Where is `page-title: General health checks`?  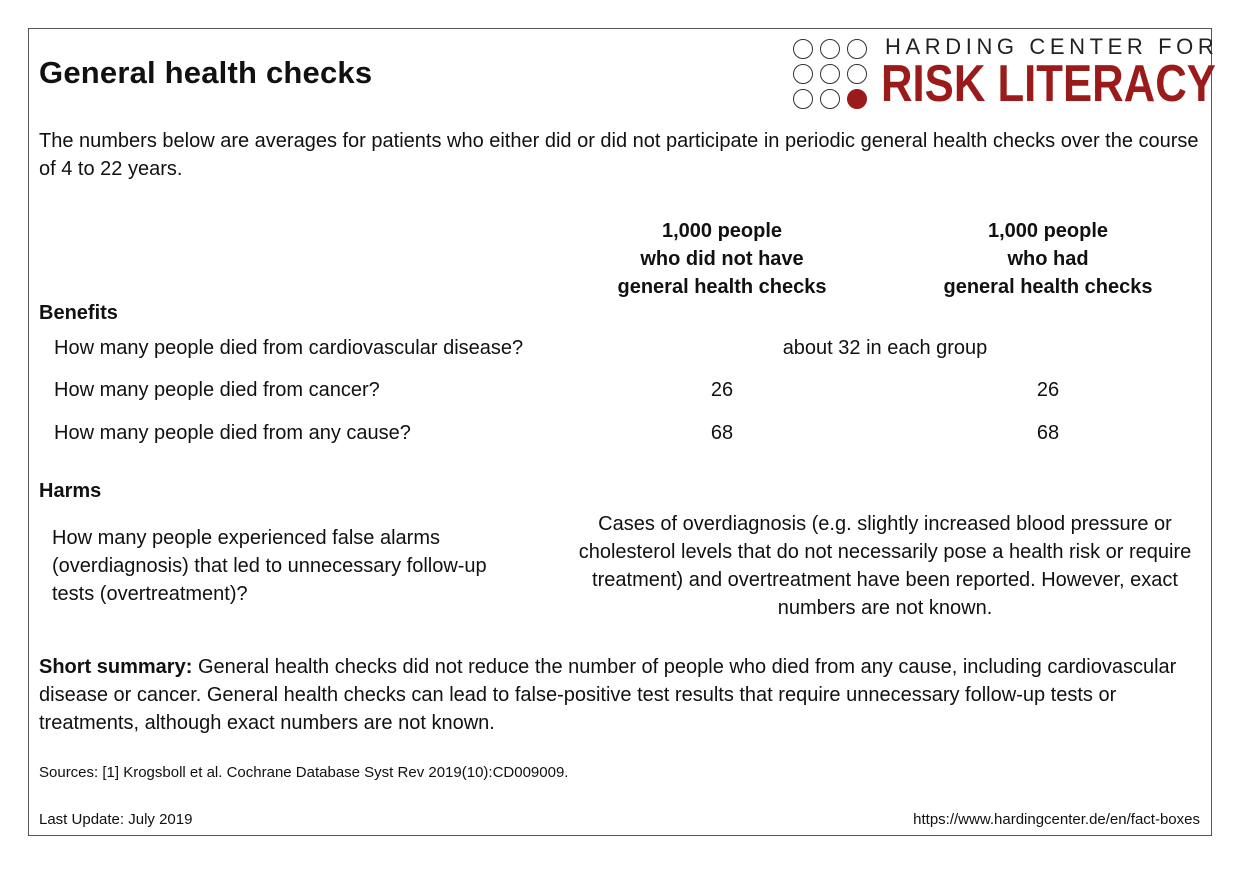 page-title: General health checks is located at coordinates (206, 72).